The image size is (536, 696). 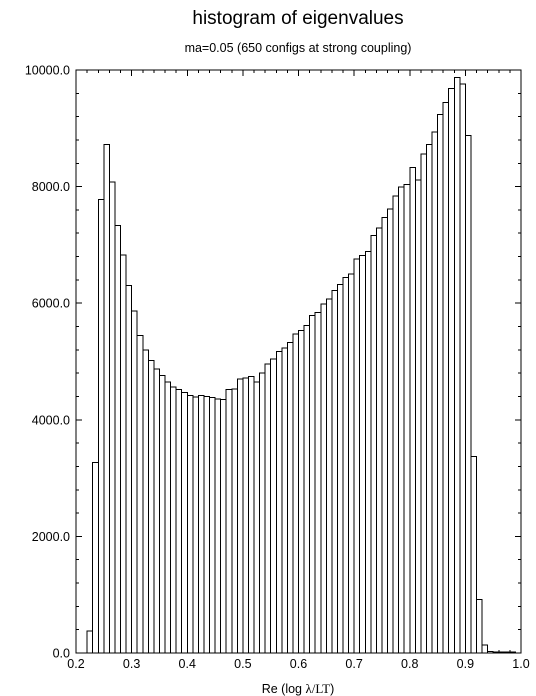 I want to click on x-tick-label: 0.3, so click(x=131, y=664).